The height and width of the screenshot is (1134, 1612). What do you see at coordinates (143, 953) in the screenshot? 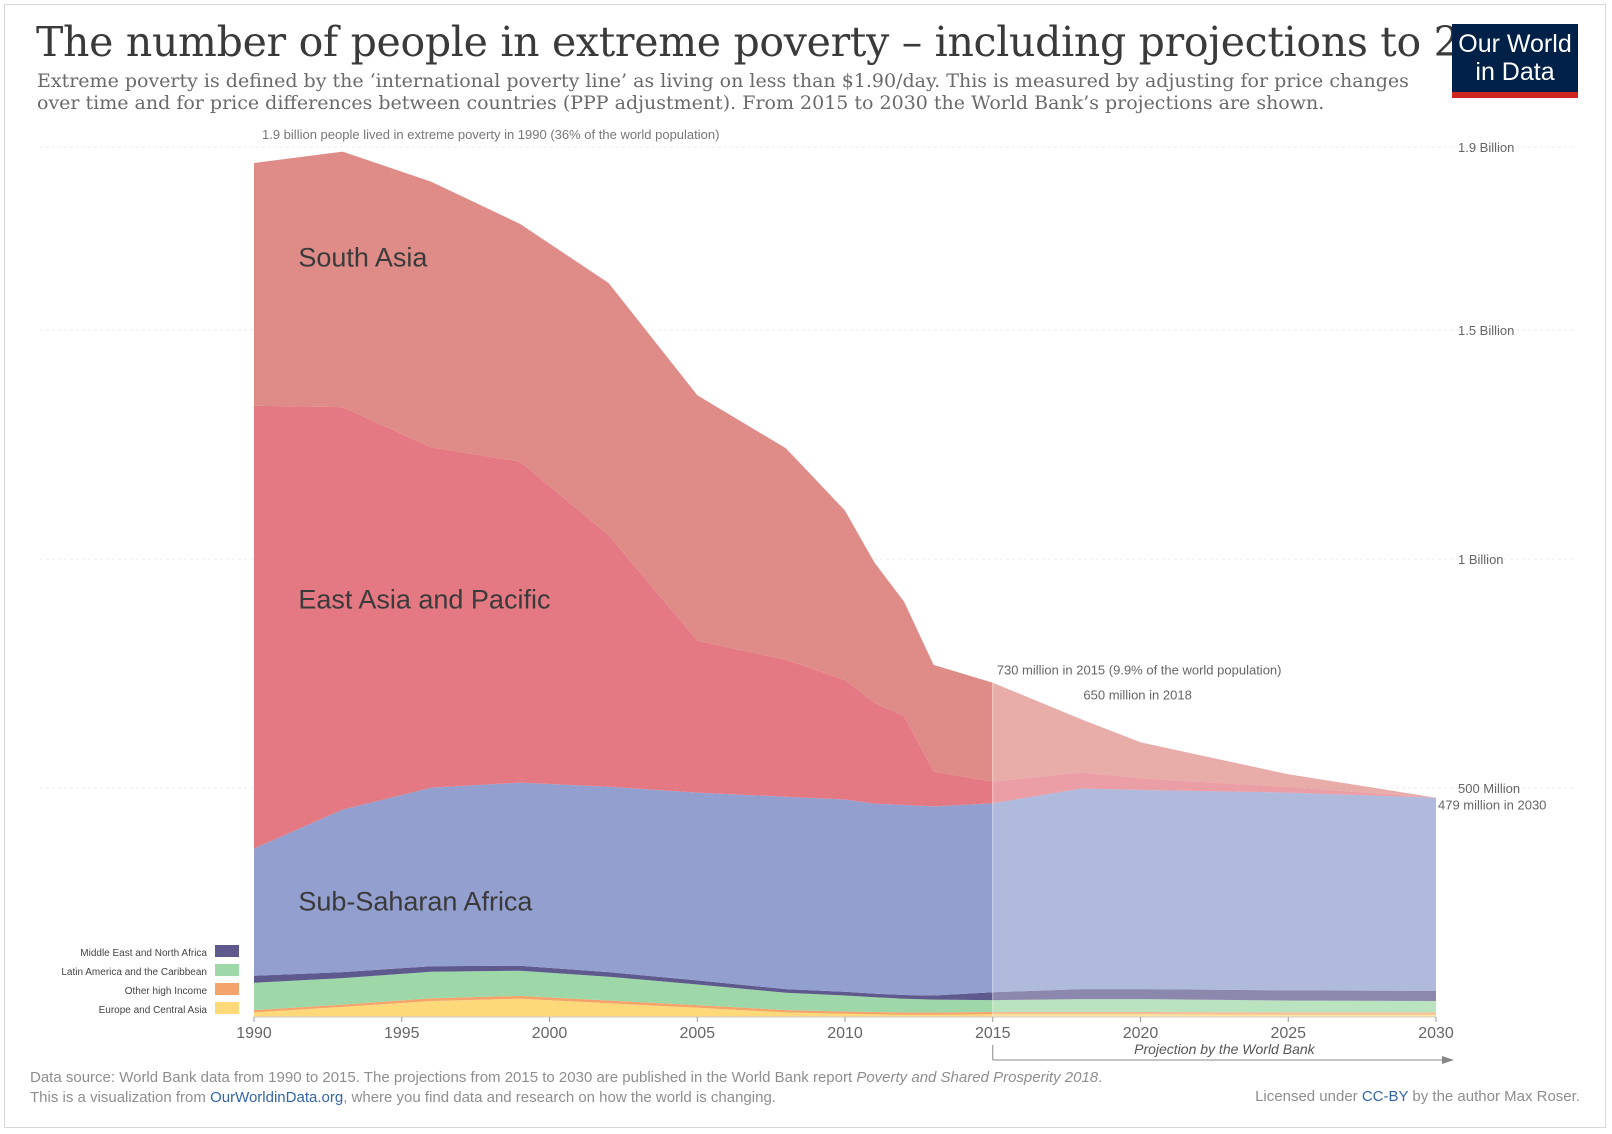
I see `legend-label: Middle East and North Africa` at bounding box center [143, 953].